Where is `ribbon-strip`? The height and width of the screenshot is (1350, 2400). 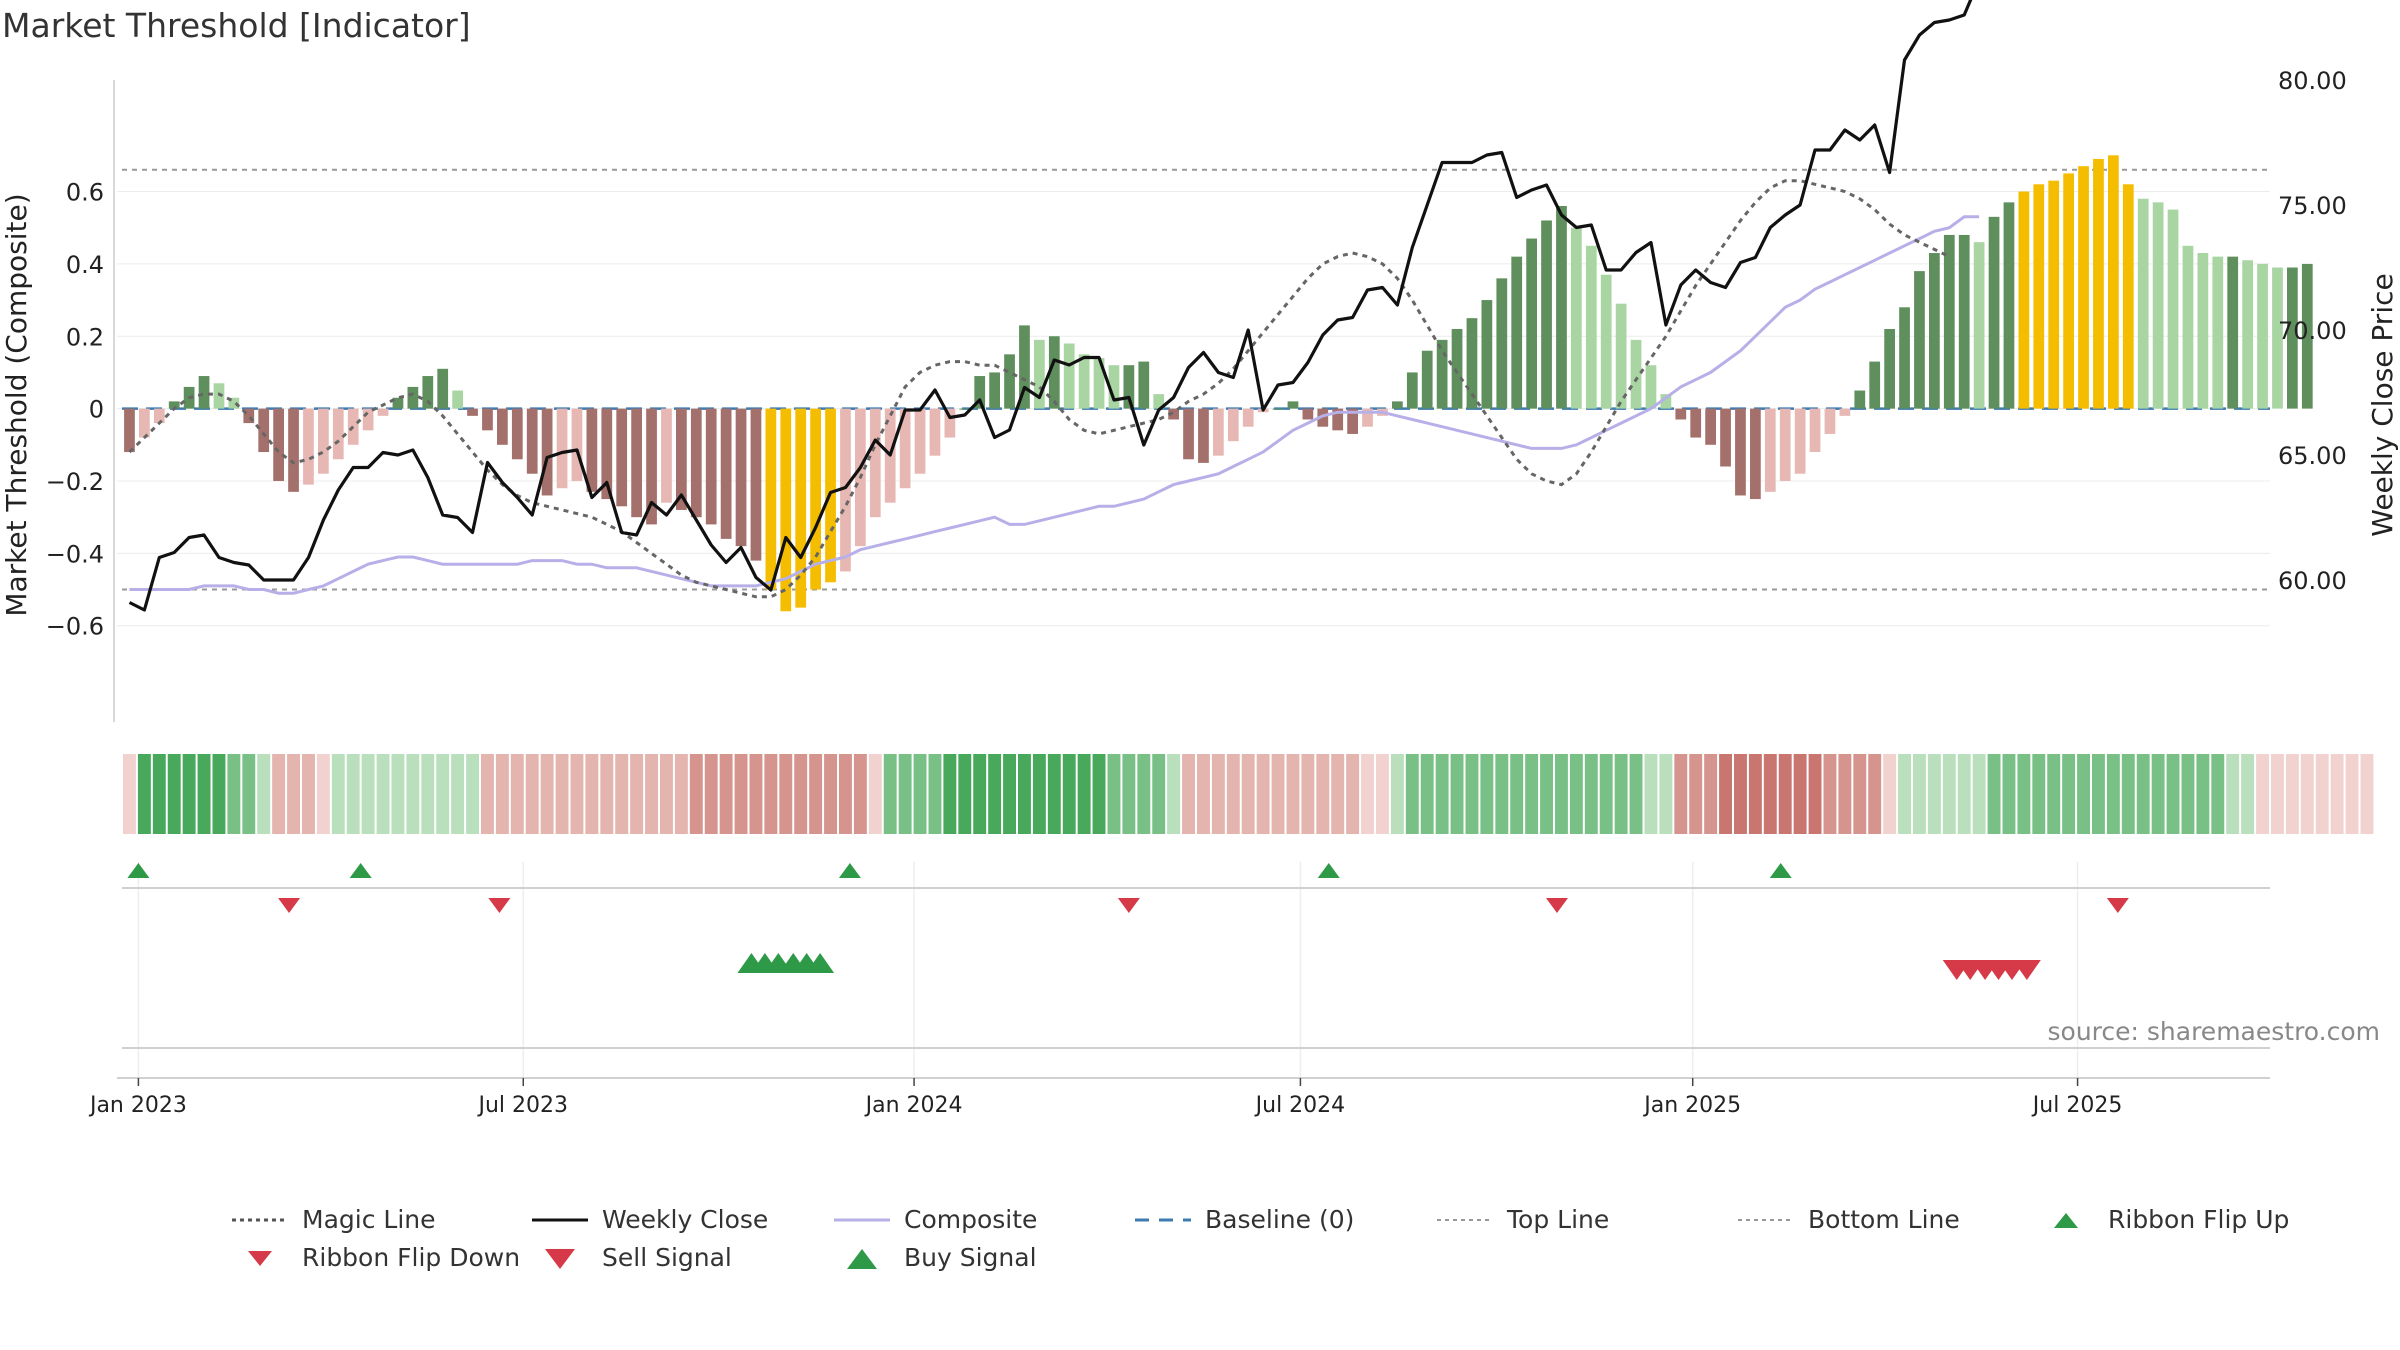 ribbon-strip is located at coordinates (1248, 794).